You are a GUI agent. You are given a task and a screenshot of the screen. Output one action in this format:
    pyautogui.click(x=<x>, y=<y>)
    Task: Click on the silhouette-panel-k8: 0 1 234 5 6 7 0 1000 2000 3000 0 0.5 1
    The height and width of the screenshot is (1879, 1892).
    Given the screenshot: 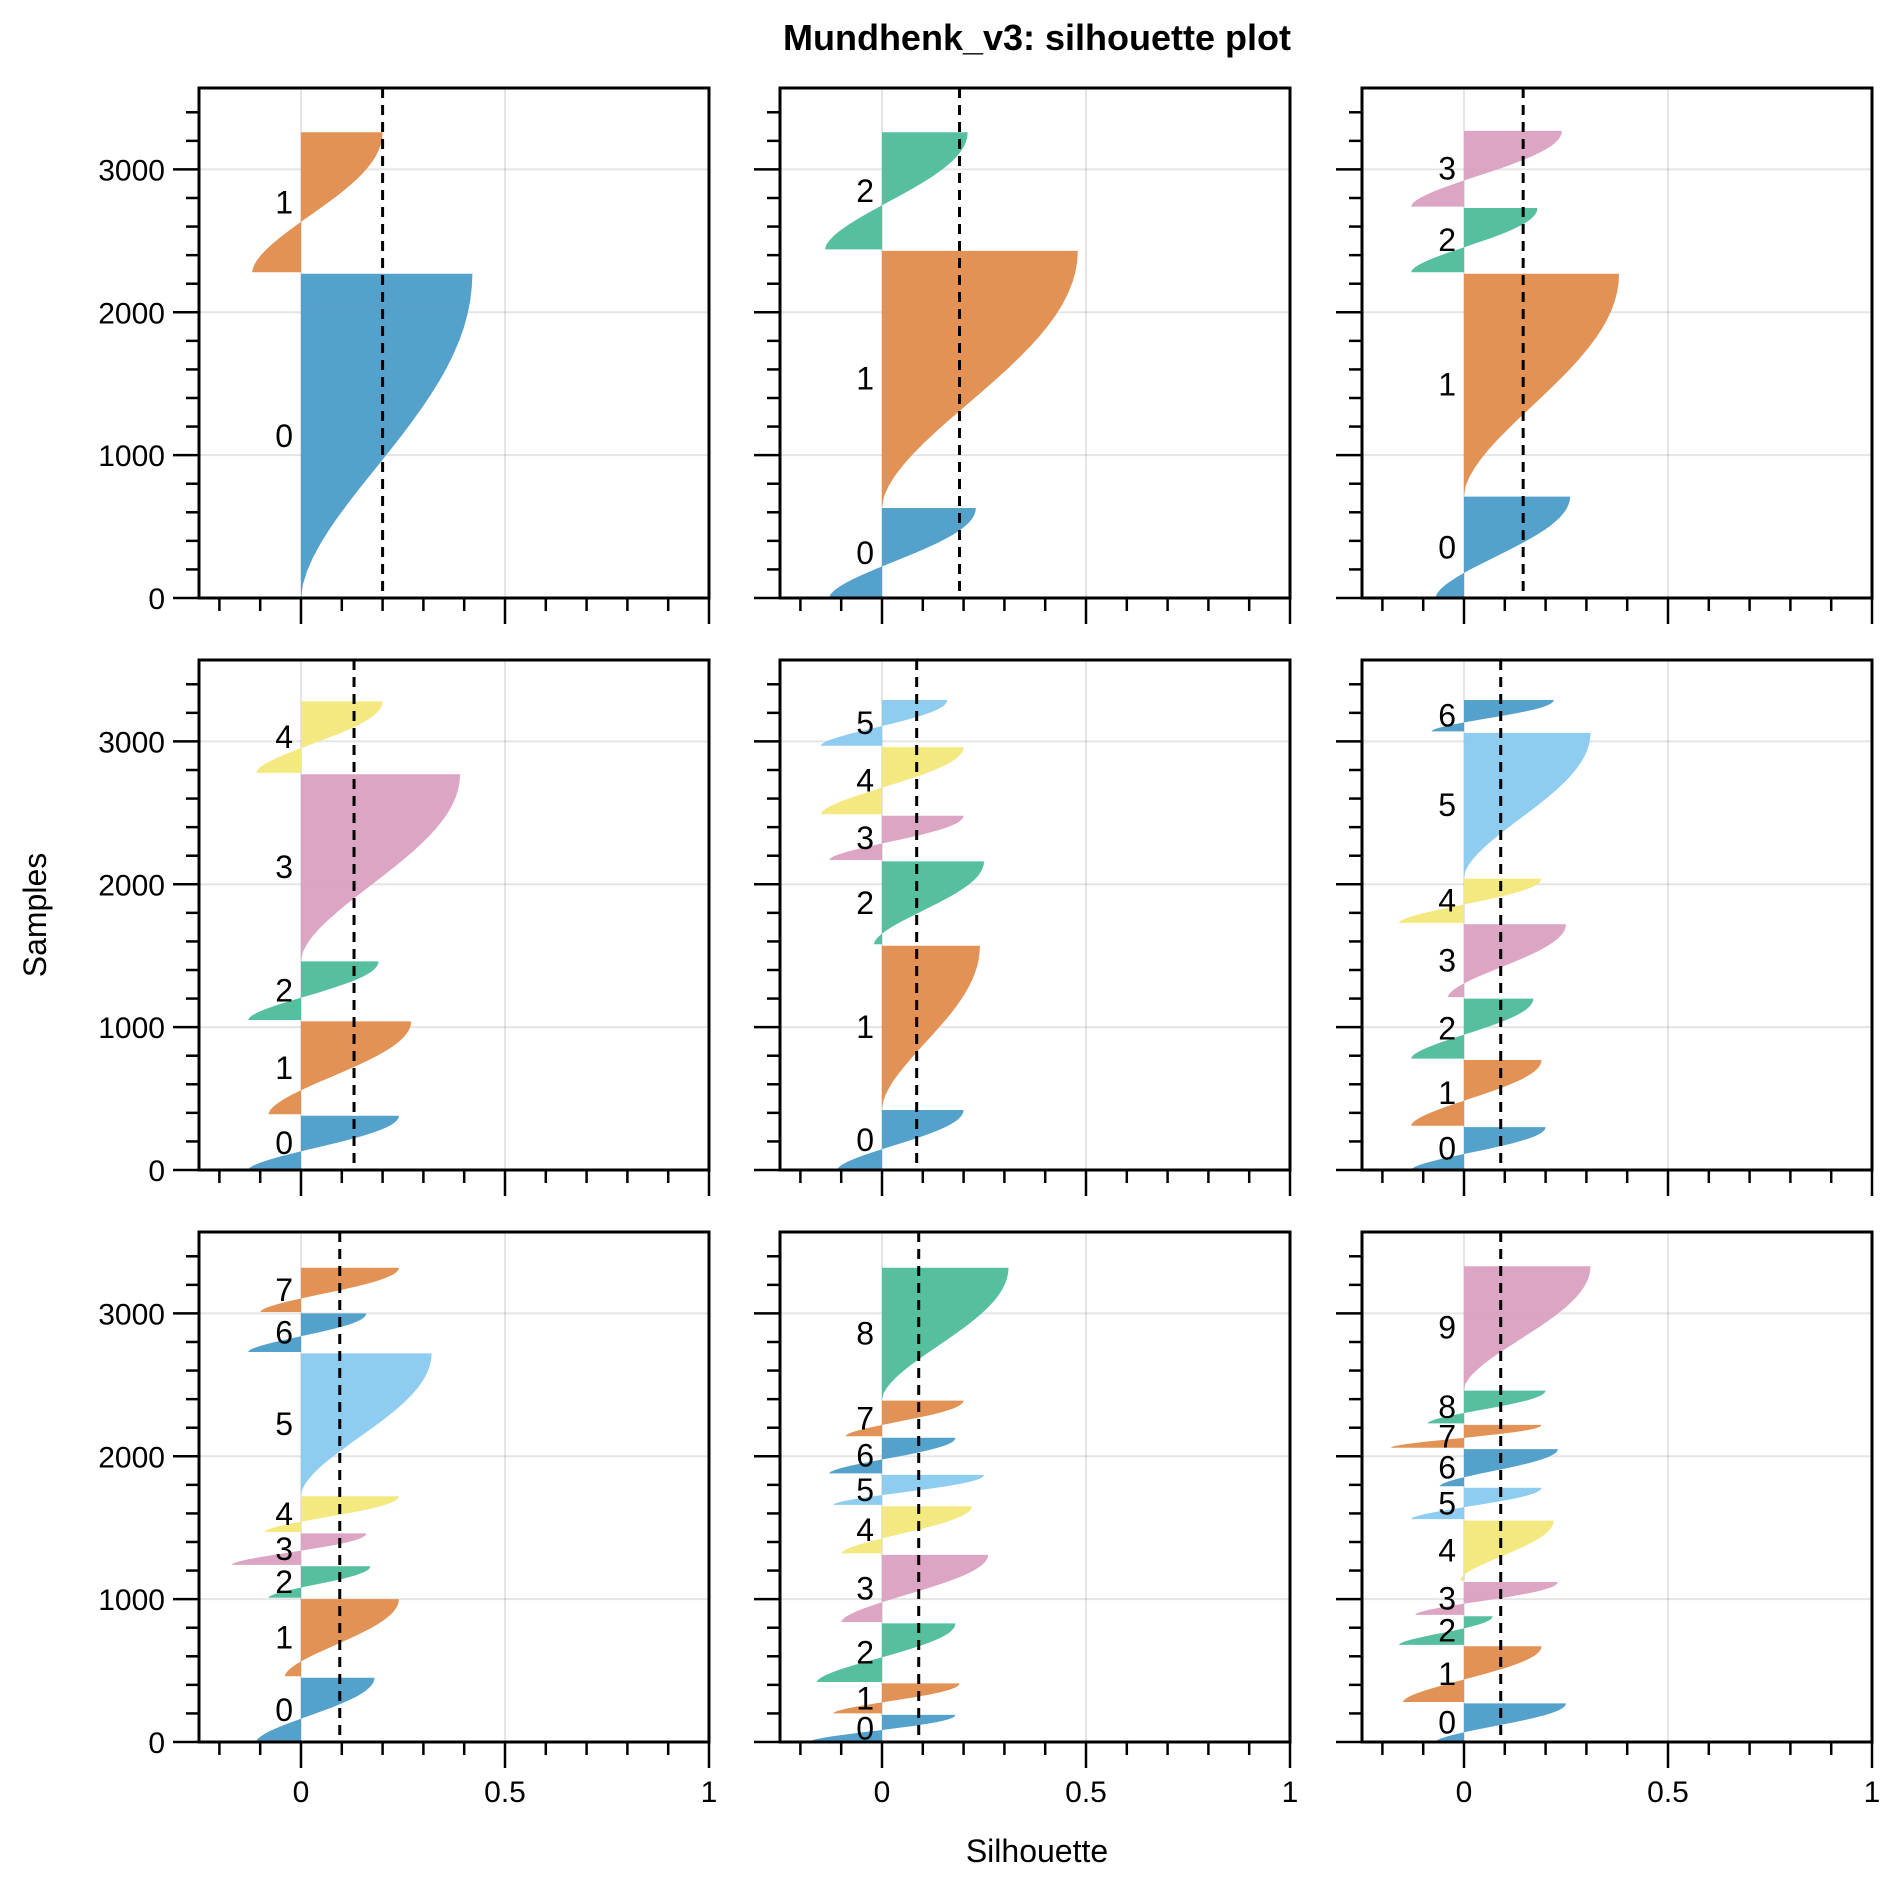 What is the action you would take?
    pyautogui.click(x=408, y=1519)
    